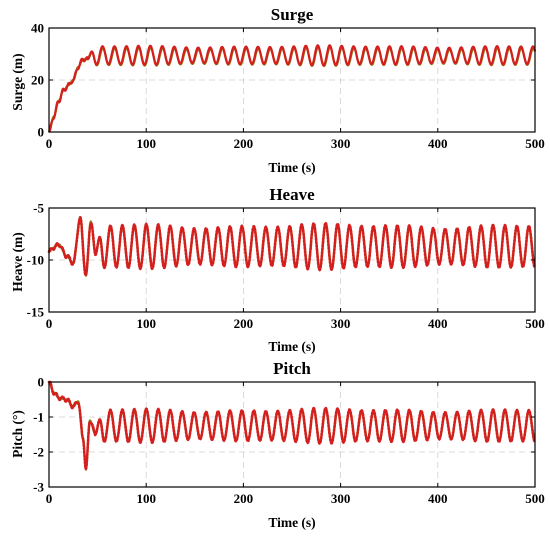  Describe the element at coordinates (438, 498) in the screenshot. I see `pitch-xtick-label: 400` at that location.